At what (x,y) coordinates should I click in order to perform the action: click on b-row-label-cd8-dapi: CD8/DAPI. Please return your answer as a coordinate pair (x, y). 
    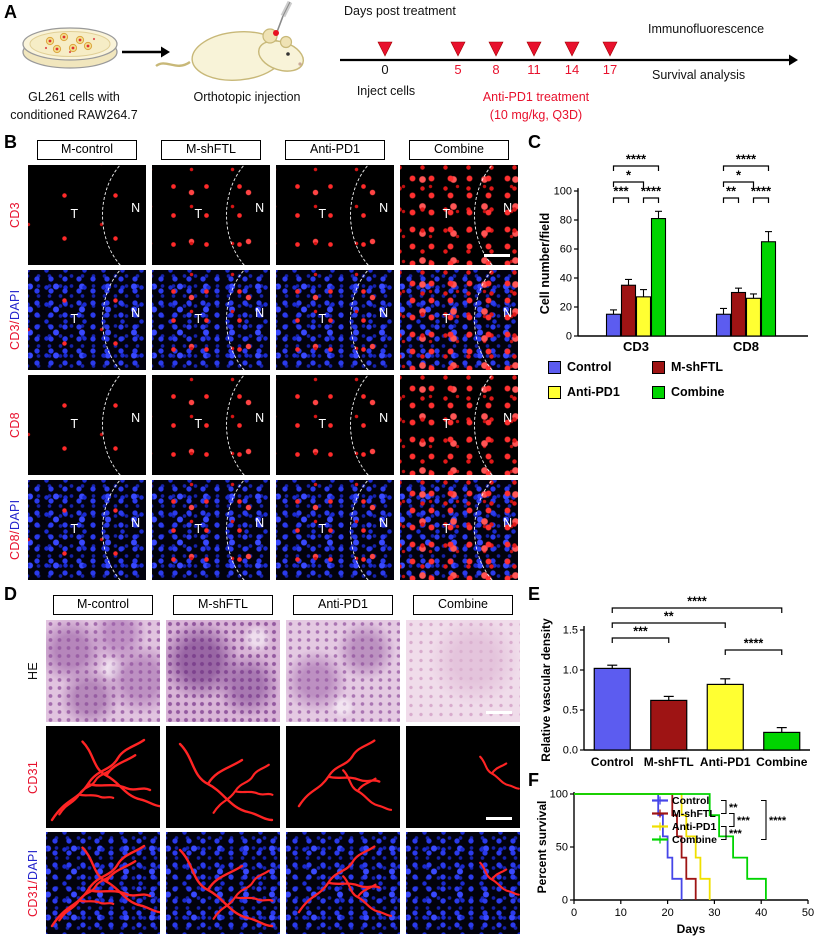
    Looking at the image, I should click on (15, 530).